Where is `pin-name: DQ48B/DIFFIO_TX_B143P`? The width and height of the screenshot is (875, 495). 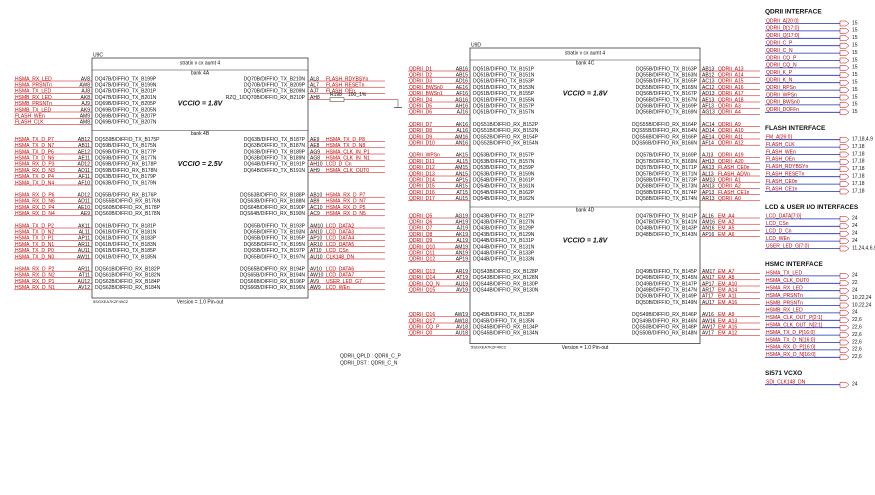
pin-name: DQ48B/DIFFIO_TX_B143P is located at coordinates (667, 229).